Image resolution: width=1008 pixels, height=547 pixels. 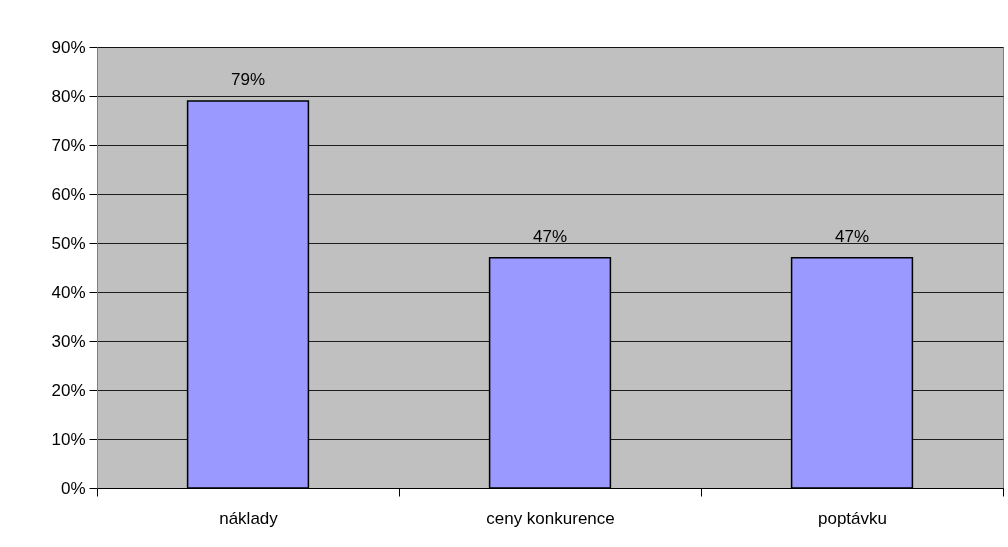 I want to click on x-tick-label: náklady, so click(x=249, y=518).